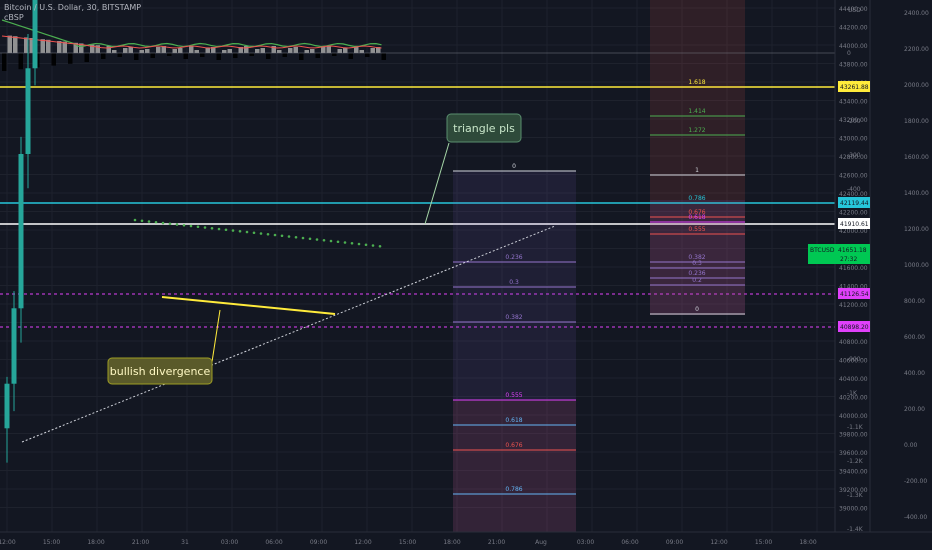 The width and height of the screenshot is (932, 550). What do you see at coordinates (854, 203) in the screenshot?
I see `price-label-cyan: 42119.44` at bounding box center [854, 203].